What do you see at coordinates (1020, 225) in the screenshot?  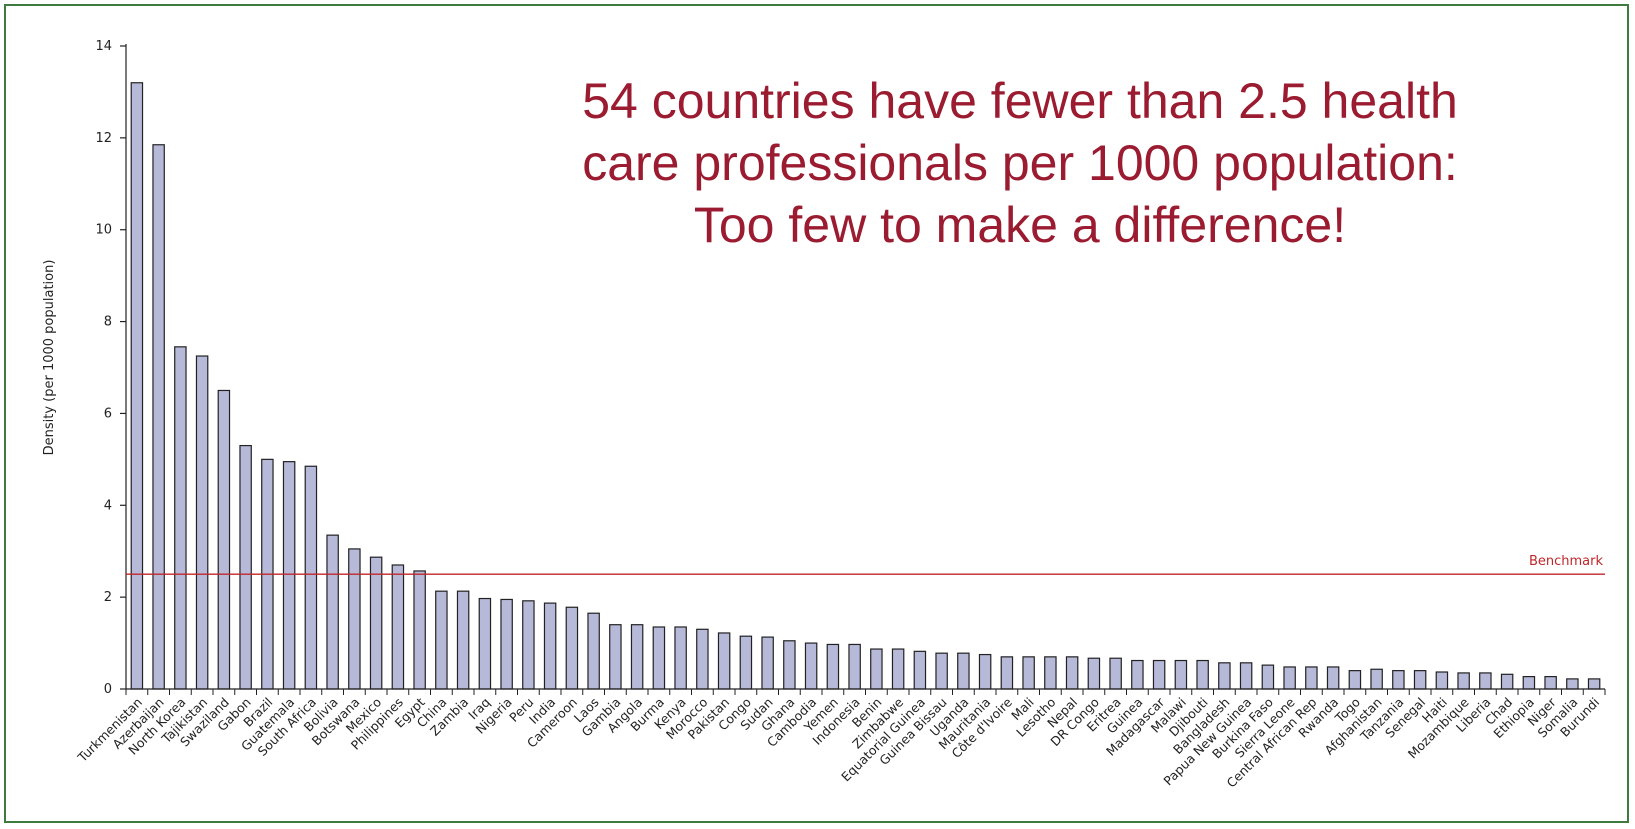 I see `headline-line-3: Too few to make a difference!` at bounding box center [1020, 225].